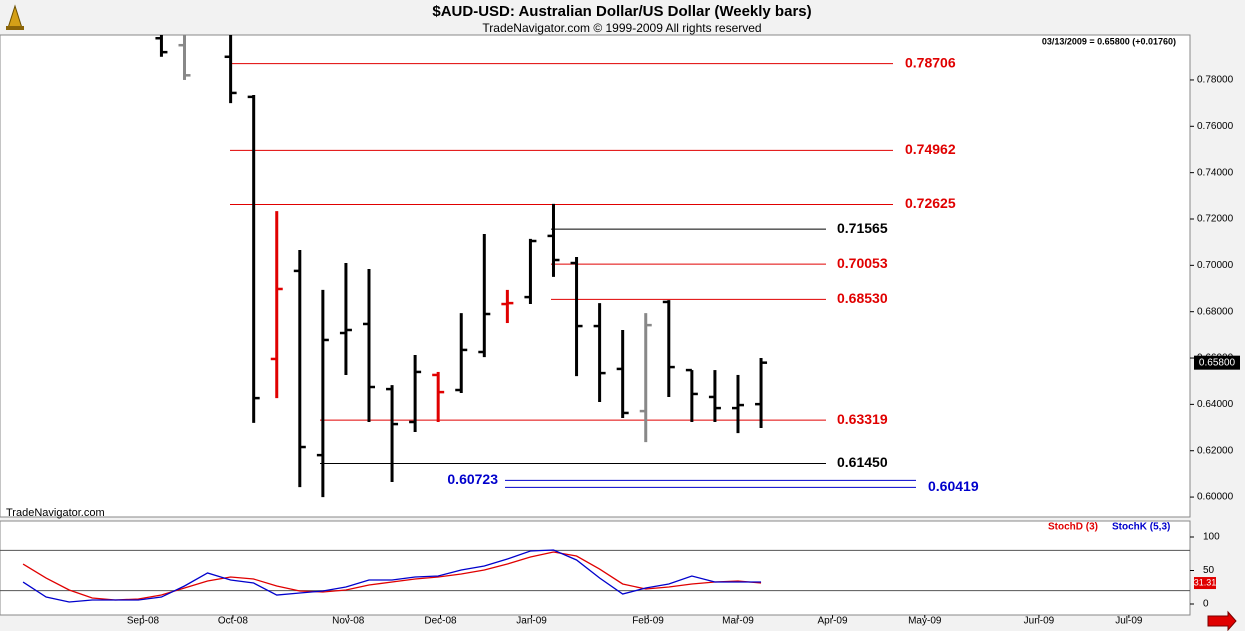 The height and width of the screenshot is (631, 1245). Describe the element at coordinates (930, 203) in the screenshot. I see `level-label: 0.72625` at that location.